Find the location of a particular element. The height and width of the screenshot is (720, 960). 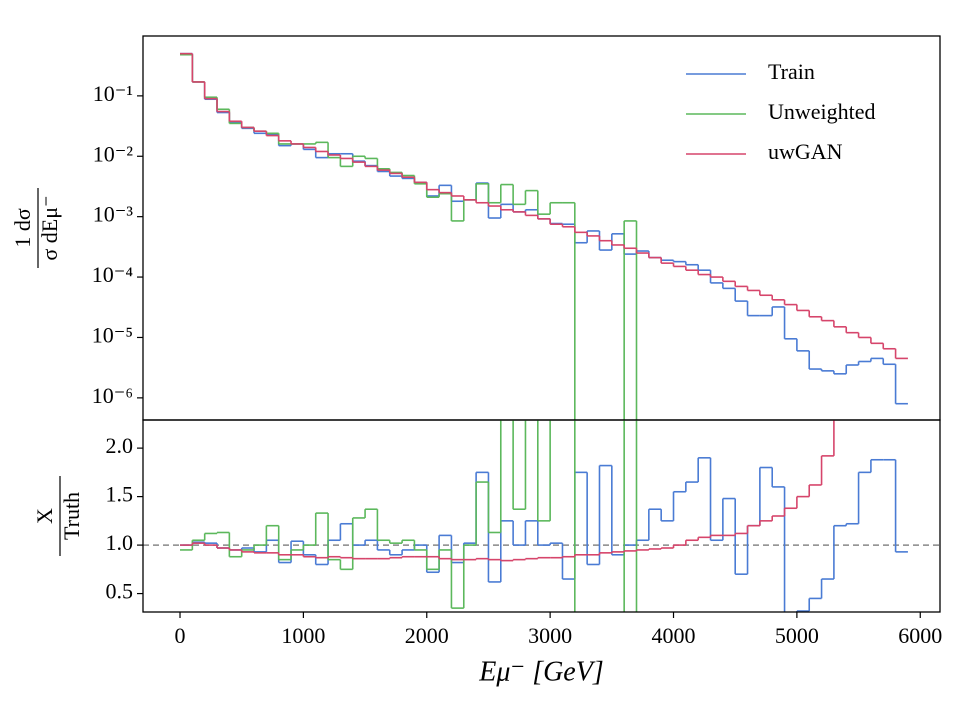

y-tick-label: 10⁻¹ is located at coordinates (113, 93).